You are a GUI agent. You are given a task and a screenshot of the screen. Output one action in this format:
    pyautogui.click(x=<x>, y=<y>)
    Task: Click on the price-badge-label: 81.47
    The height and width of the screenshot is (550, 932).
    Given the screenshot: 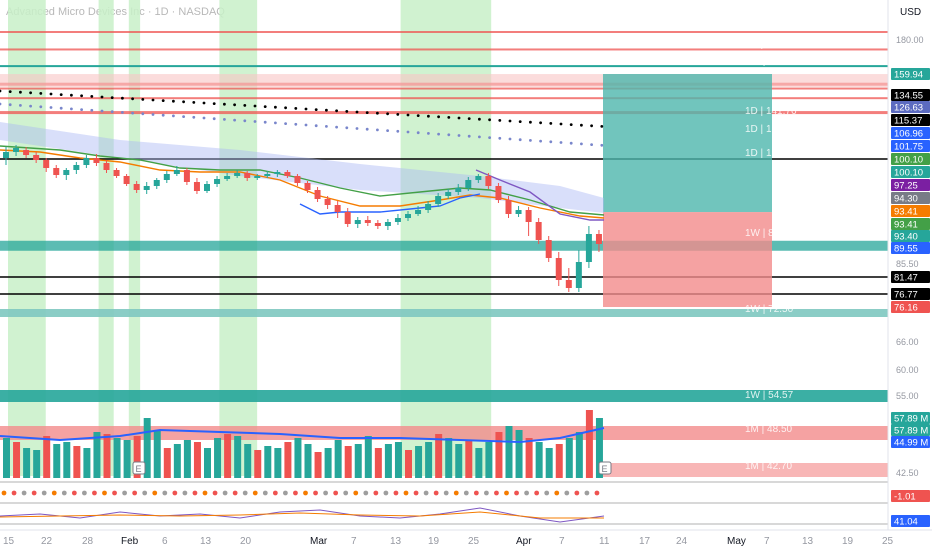 What is the action you would take?
    pyautogui.click(x=906, y=278)
    